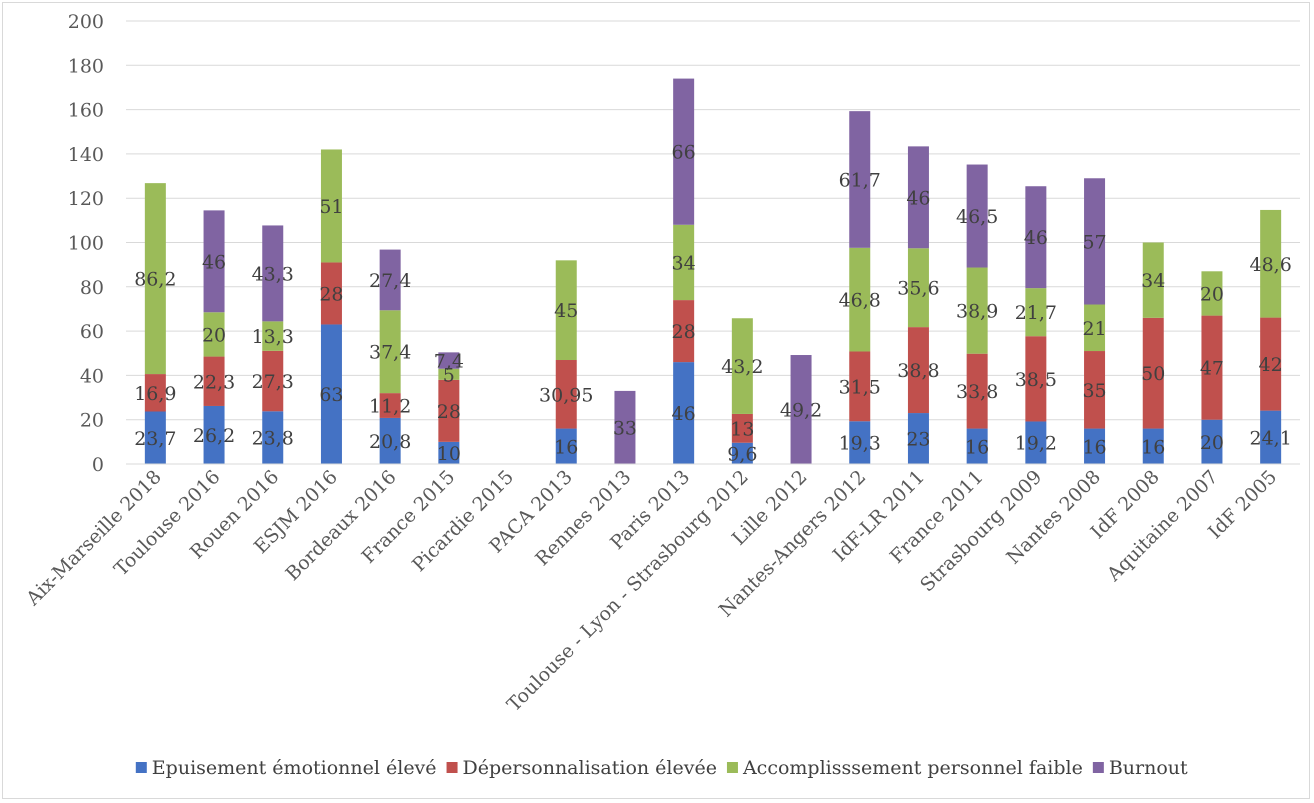 The height and width of the screenshot is (803, 1314). What do you see at coordinates (273, 274) in the screenshot?
I see `data-label: 43,3` at bounding box center [273, 274].